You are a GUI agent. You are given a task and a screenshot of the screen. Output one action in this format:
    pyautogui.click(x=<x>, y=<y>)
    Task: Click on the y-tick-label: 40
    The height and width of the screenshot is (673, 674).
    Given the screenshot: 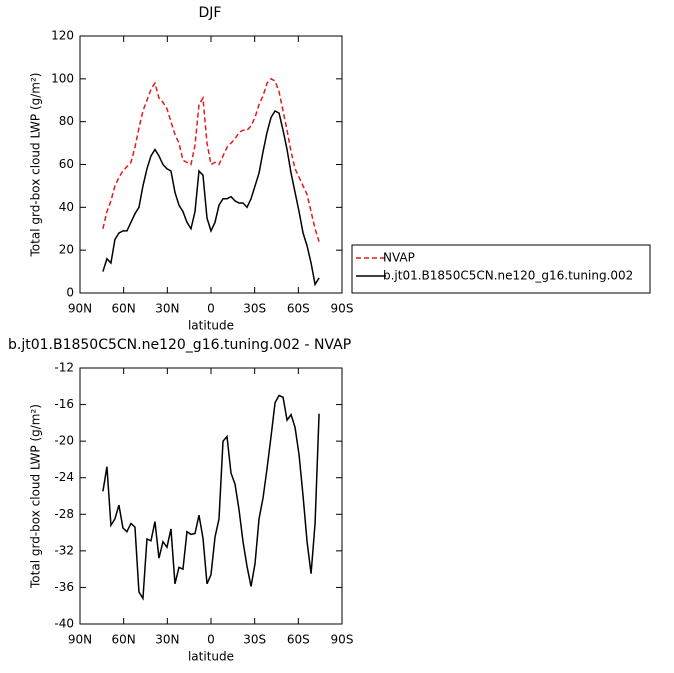 What is the action you would take?
    pyautogui.click(x=66, y=207)
    